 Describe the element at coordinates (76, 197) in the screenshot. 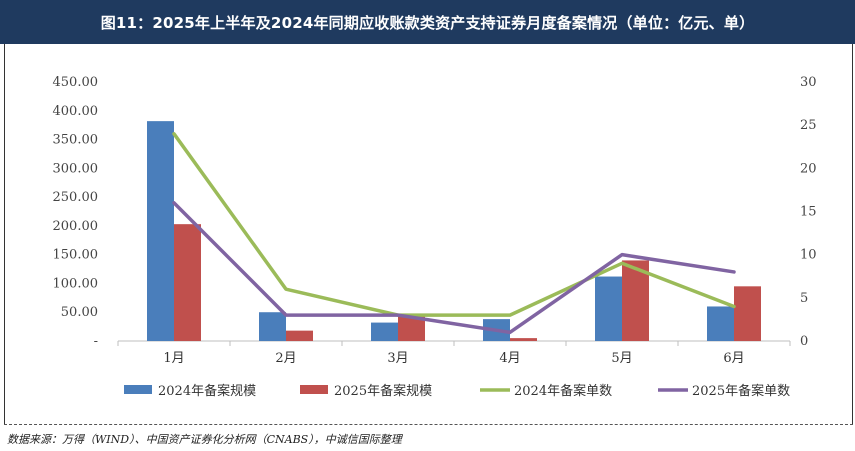

I see `left-axis-tick-label: 250.00` at that location.